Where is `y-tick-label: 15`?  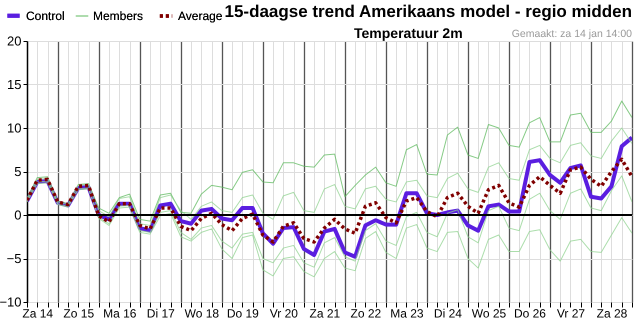
y-tick-label: 15 is located at coordinates (14, 84).